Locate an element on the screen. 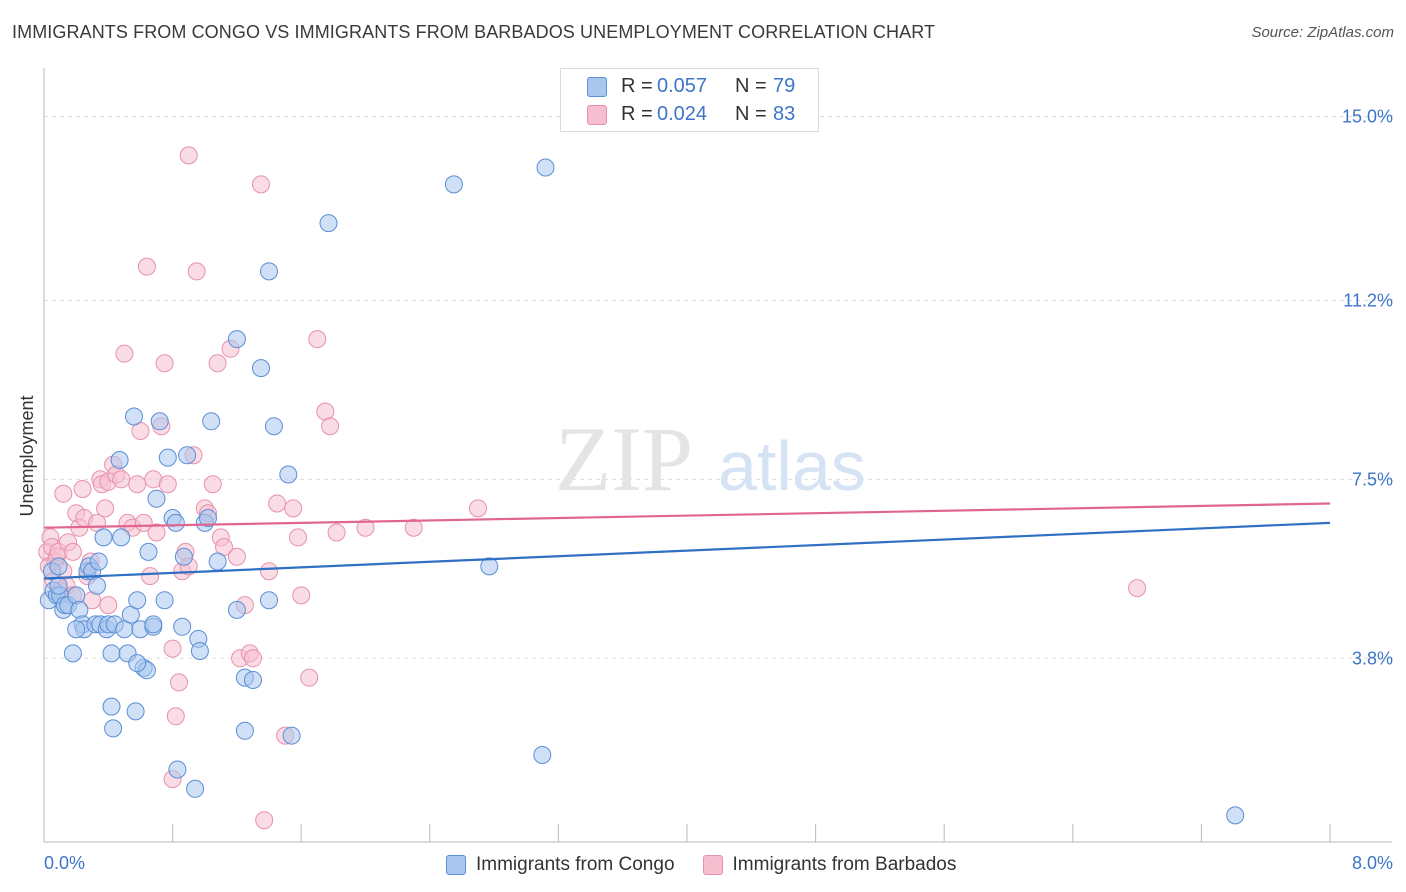 The width and height of the screenshot is (1406, 892). source-credit: Source: ZipAtlas.com is located at coordinates (1322, 32).